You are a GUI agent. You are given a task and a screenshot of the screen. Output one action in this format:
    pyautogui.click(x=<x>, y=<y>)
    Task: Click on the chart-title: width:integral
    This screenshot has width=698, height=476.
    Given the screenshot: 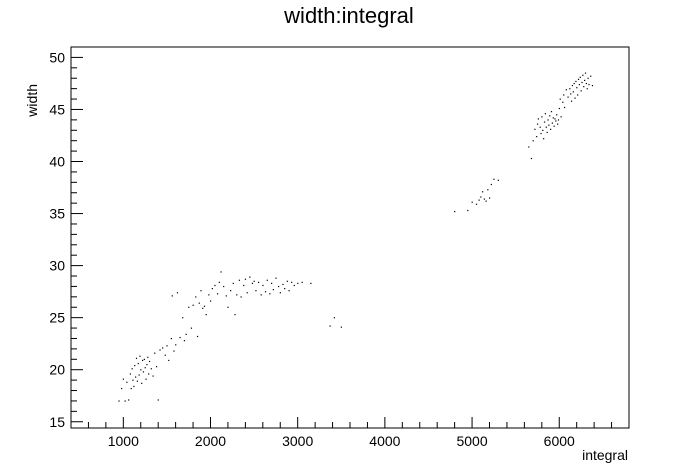 What is the action you would take?
    pyautogui.click(x=348, y=15)
    